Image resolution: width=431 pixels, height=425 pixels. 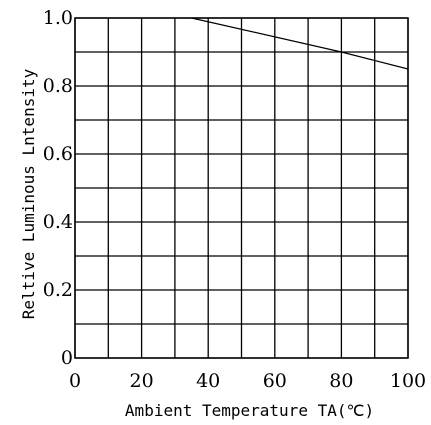 I want to click on y-axis-label: Reltive Luminous Lntensity, so click(x=28, y=193).